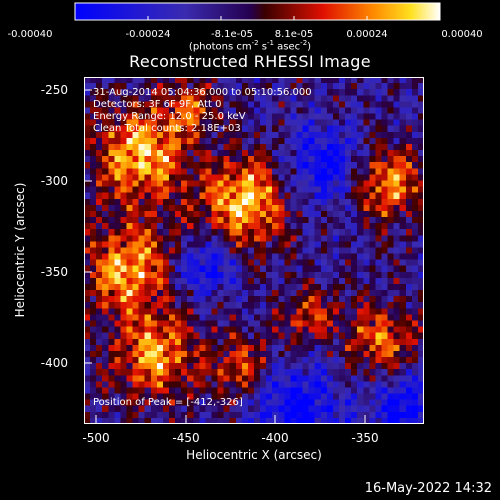 The height and width of the screenshot is (500, 500). What do you see at coordinates (250, 61) in the screenshot?
I see `plot-title: Reconstructed RHESSI Image` at bounding box center [250, 61].